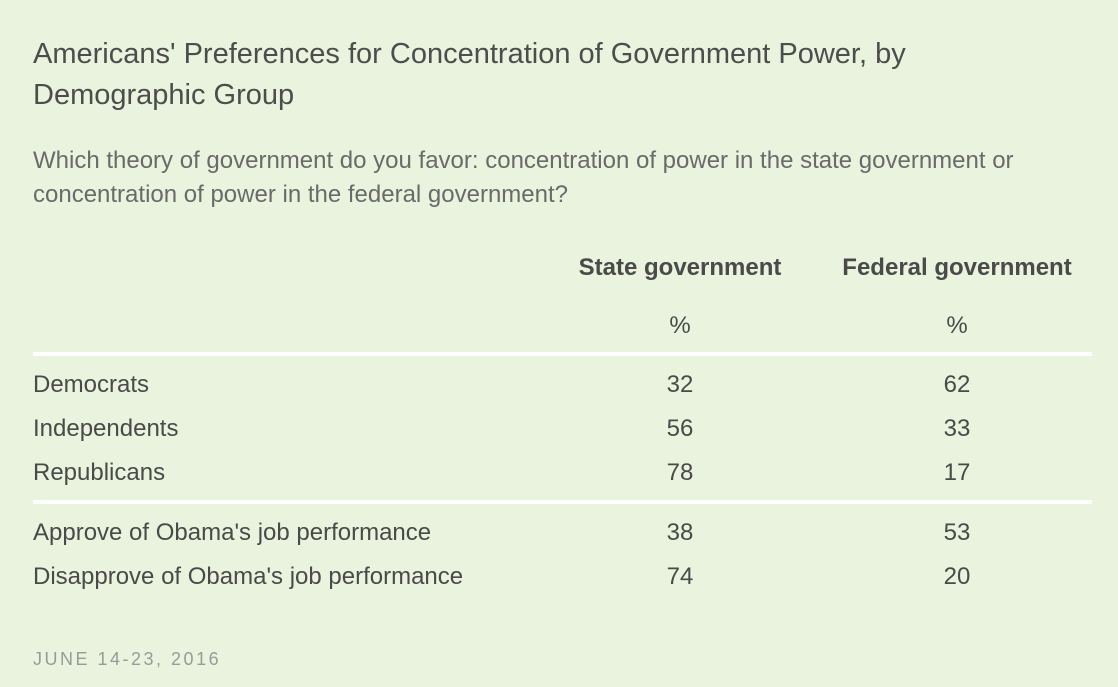 Image resolution: width=1118 pixels, height=687 pixels. I want to click on row-label: Disapprove of Obama's job performance, so click(248, 576).